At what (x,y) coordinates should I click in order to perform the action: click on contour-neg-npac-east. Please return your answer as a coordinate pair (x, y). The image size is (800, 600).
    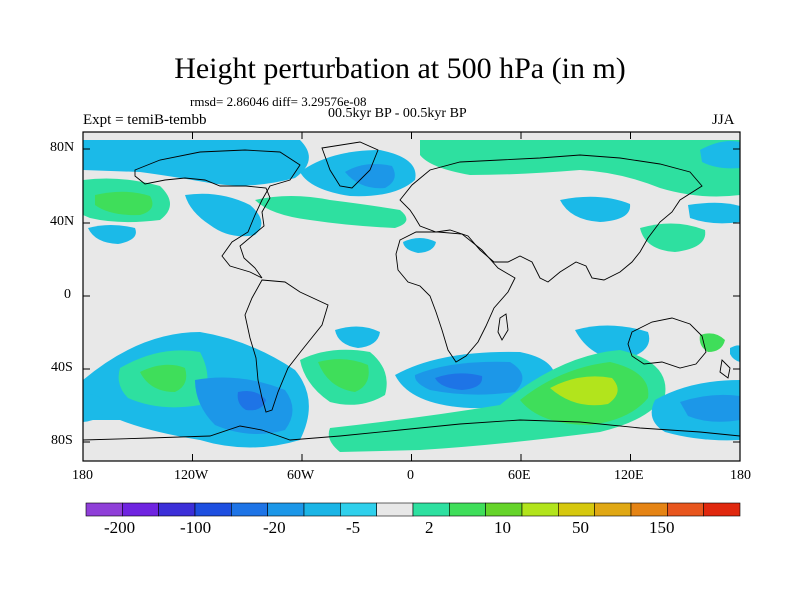
    Looking at the image, I should click on (714, 213).